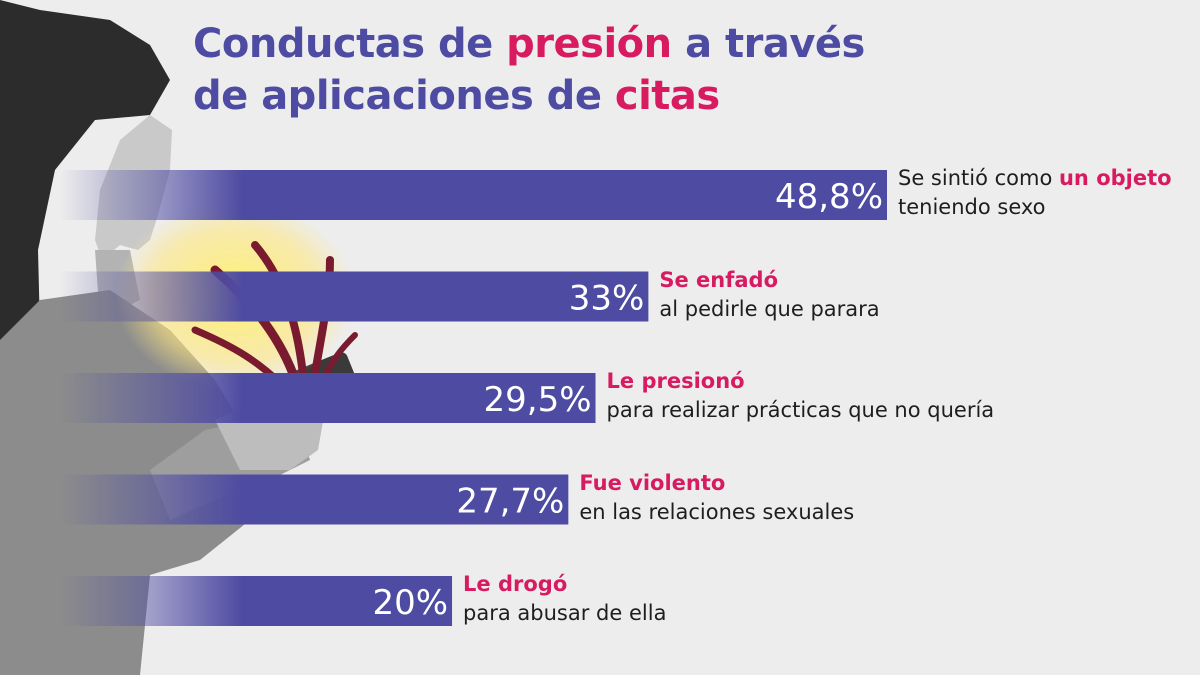 This screenshot has width=1200, height=675. Describe the element at coordinates (801, 381) in the screenshot. I see `bar-category-label-line: Le presionó` at that location.